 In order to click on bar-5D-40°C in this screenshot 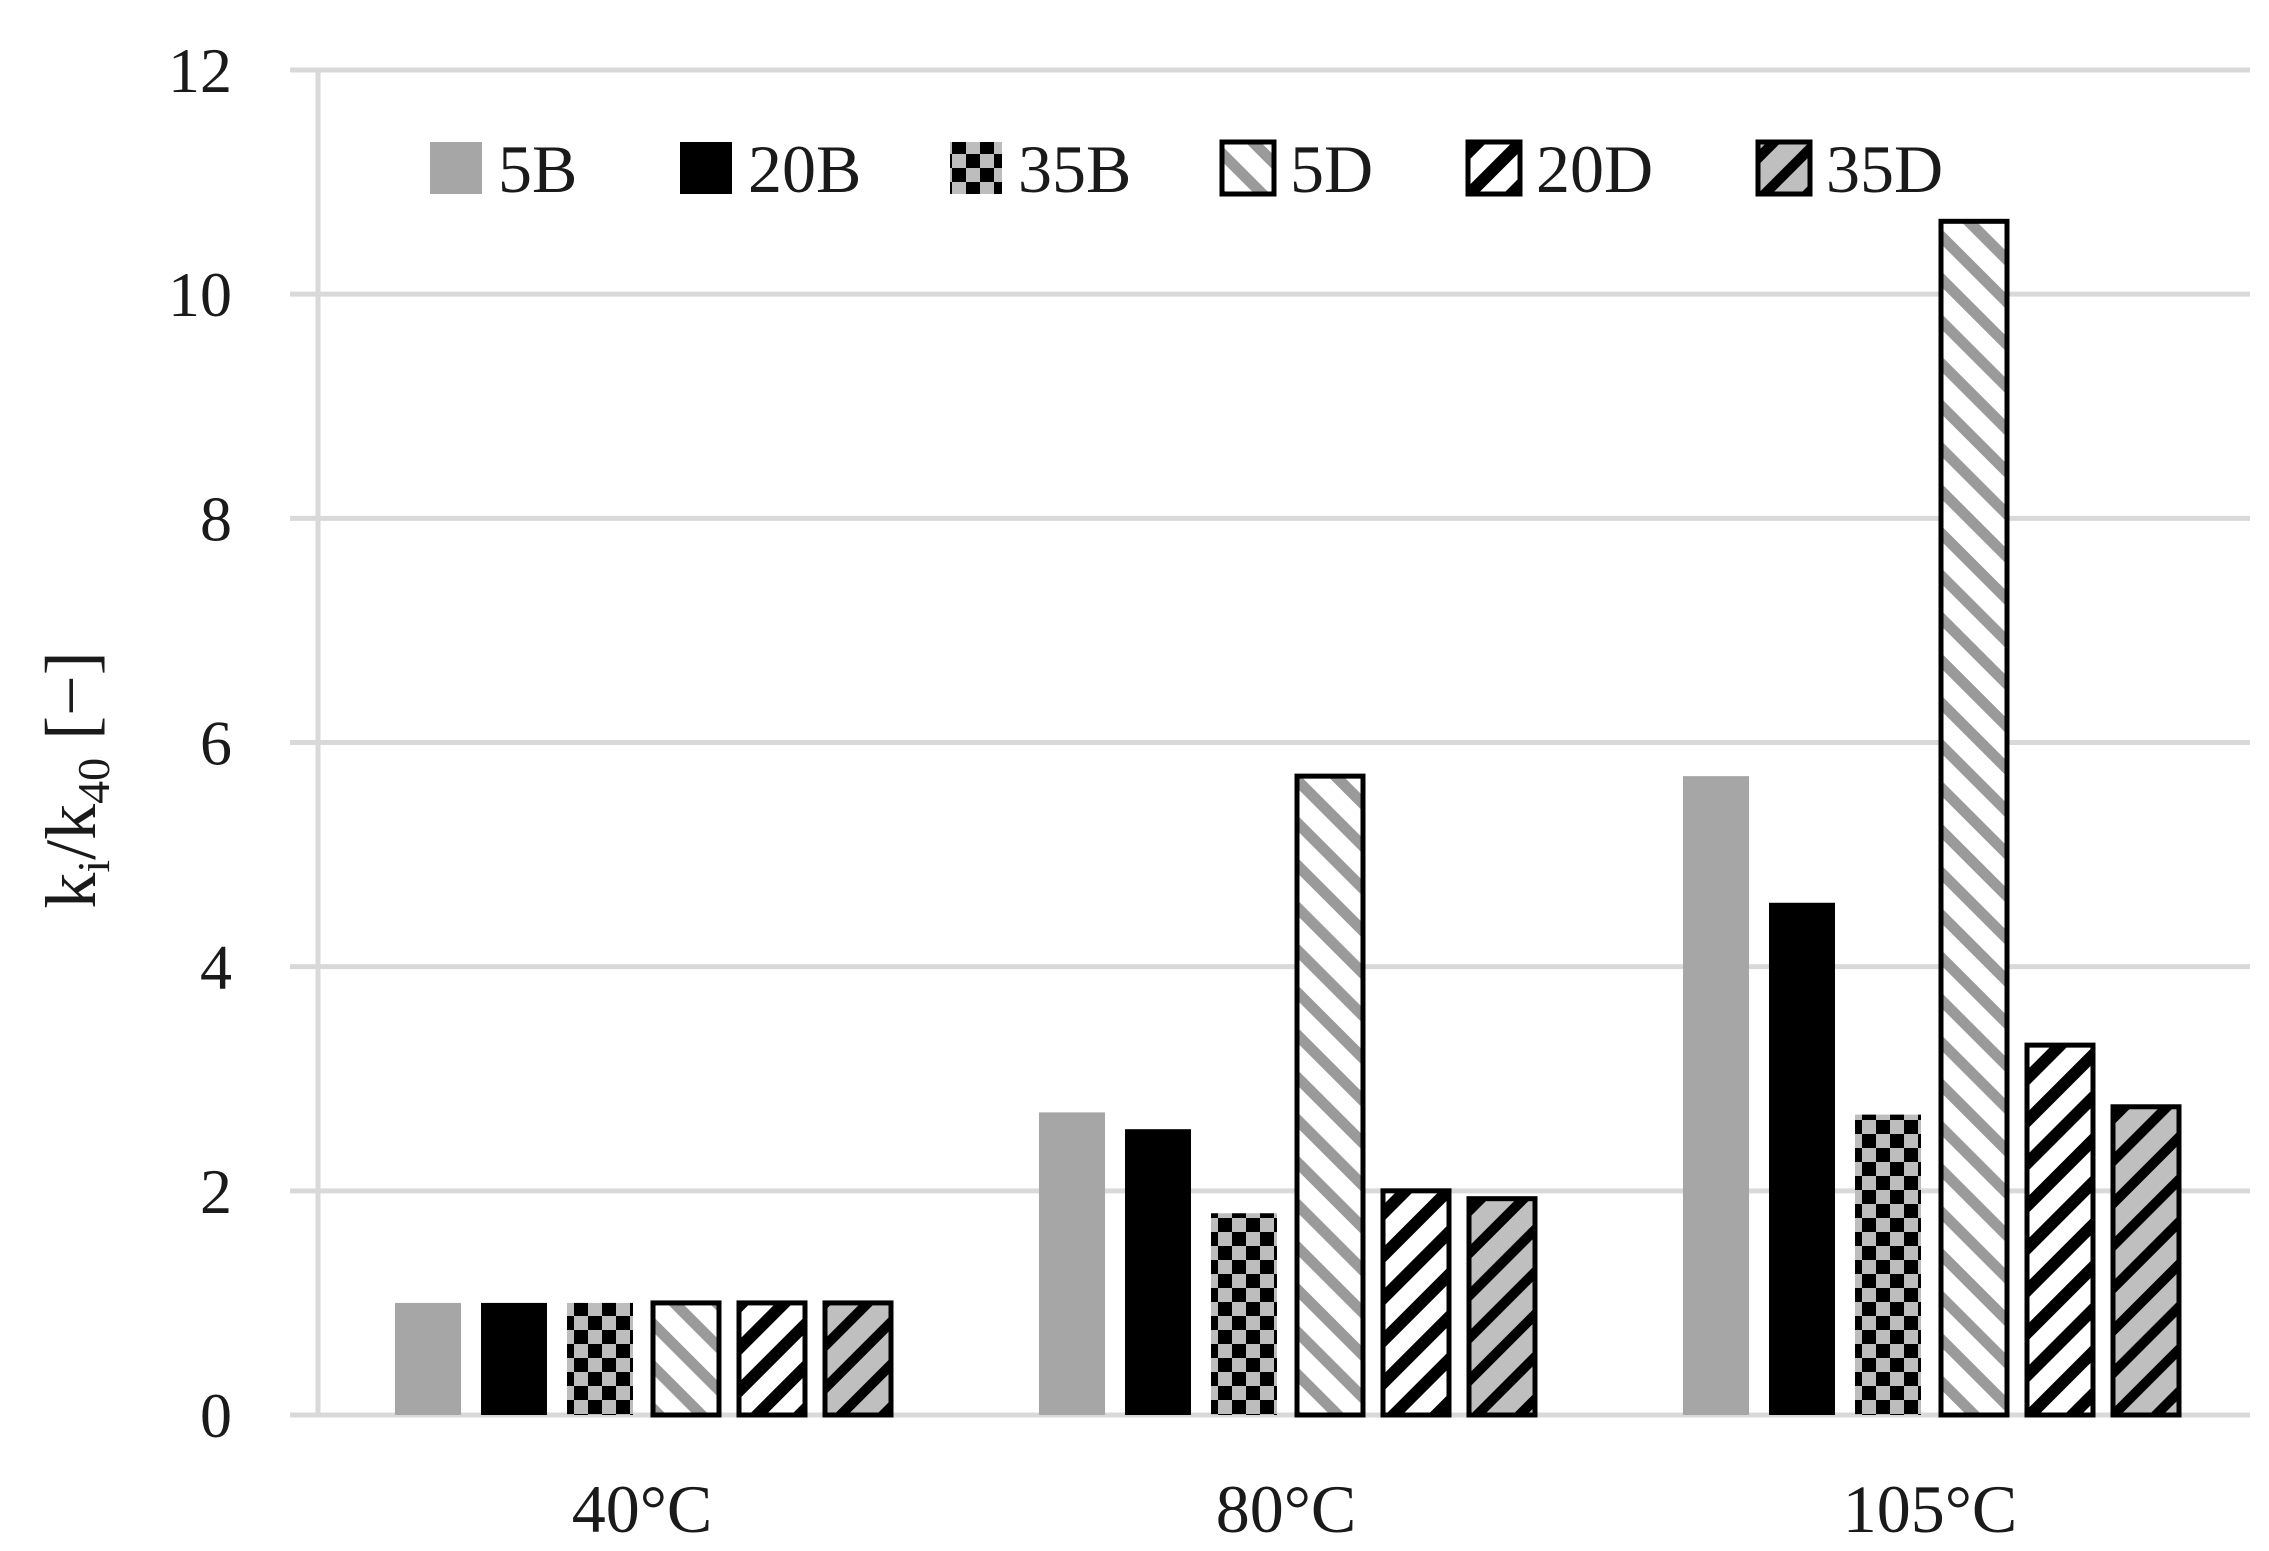, I will do `click(686, 1359)`.